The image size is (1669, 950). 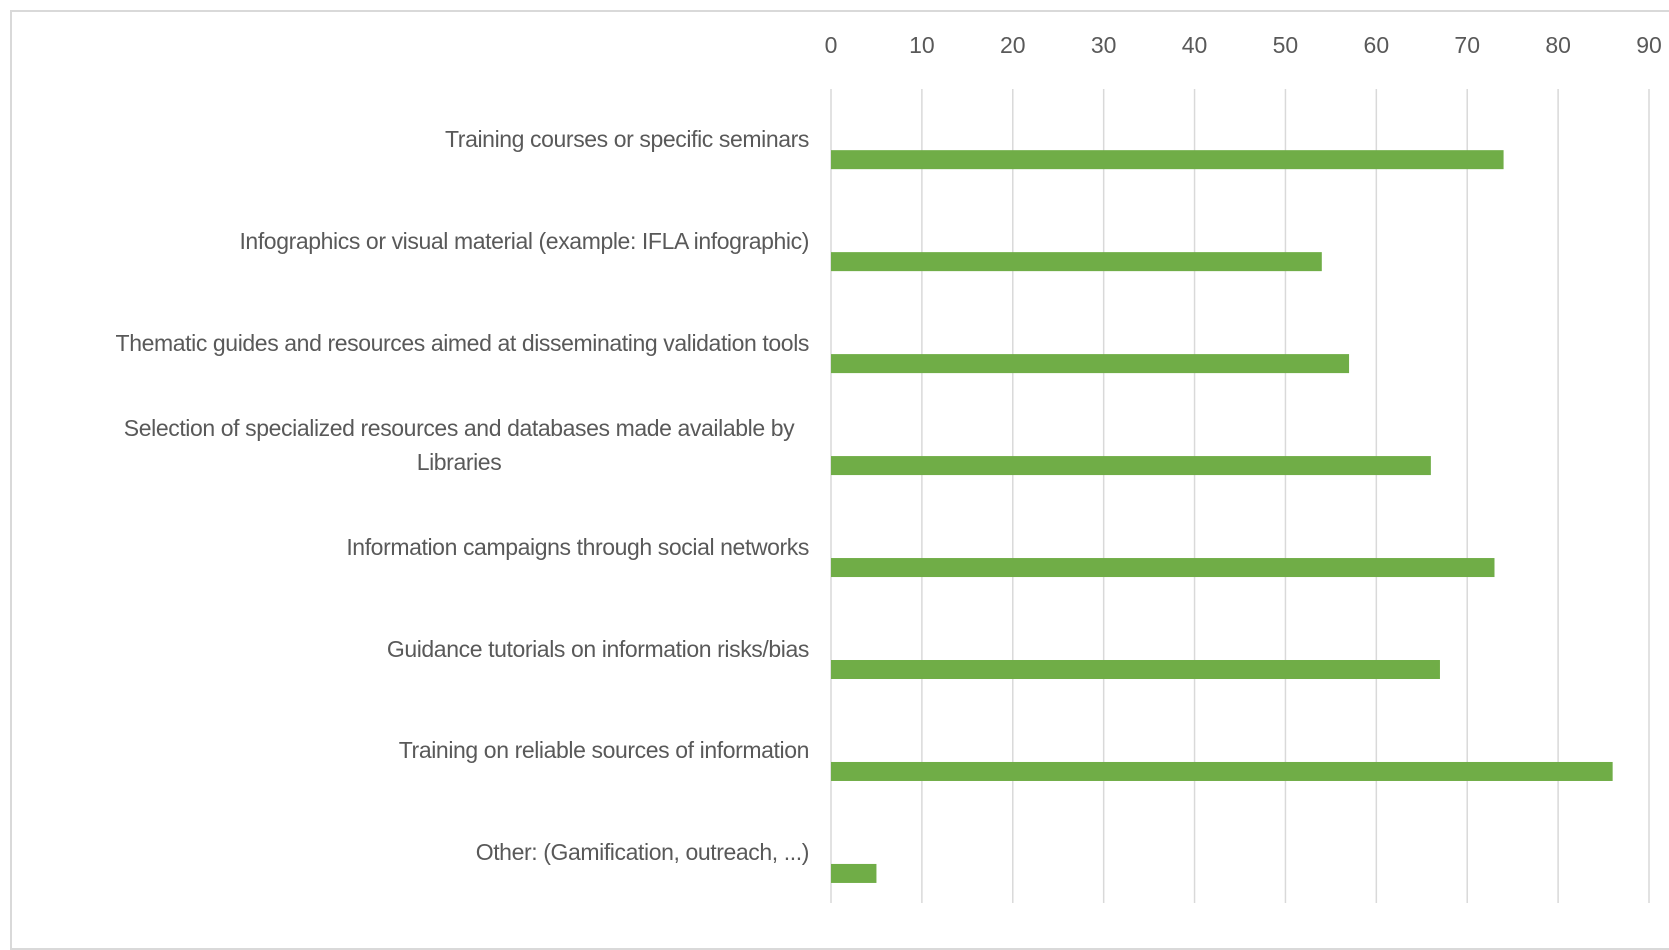 What do you see at coordinates (1104, 45) in the screenshot?
I see `x-tick-label: 30` at bounding box center [1104, 45].